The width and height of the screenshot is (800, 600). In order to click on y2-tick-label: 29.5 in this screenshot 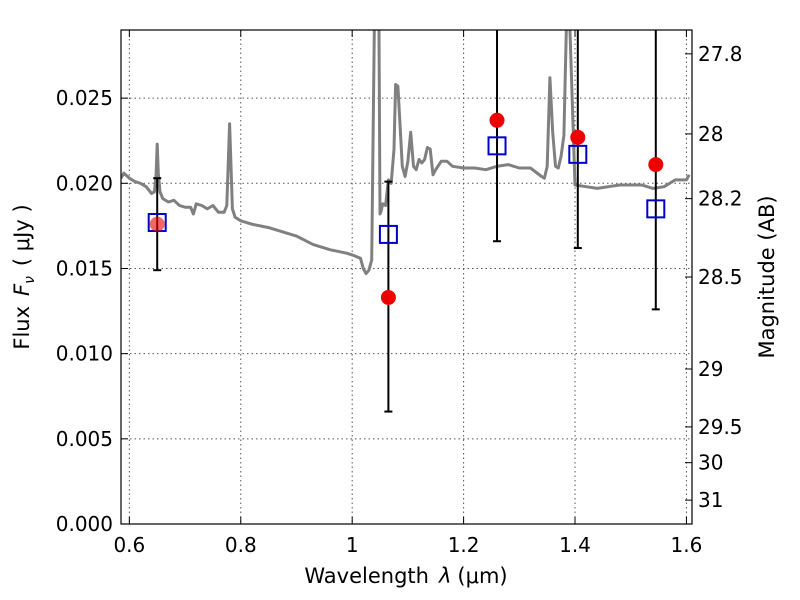, I will do `click(720, 427)`.